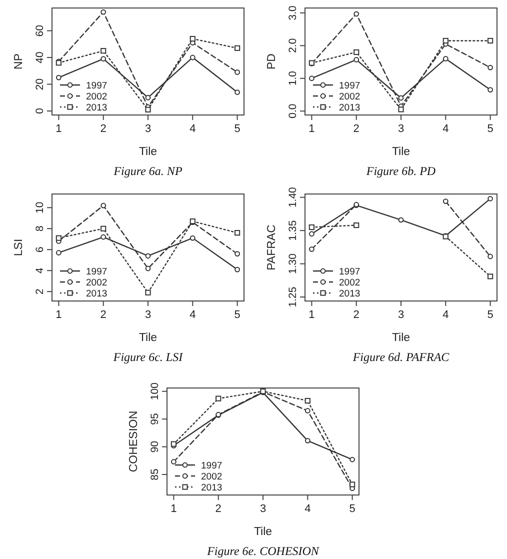 The image size is (507, 559). I want to click on y-axis-title: COHESION, so click(134, 441).